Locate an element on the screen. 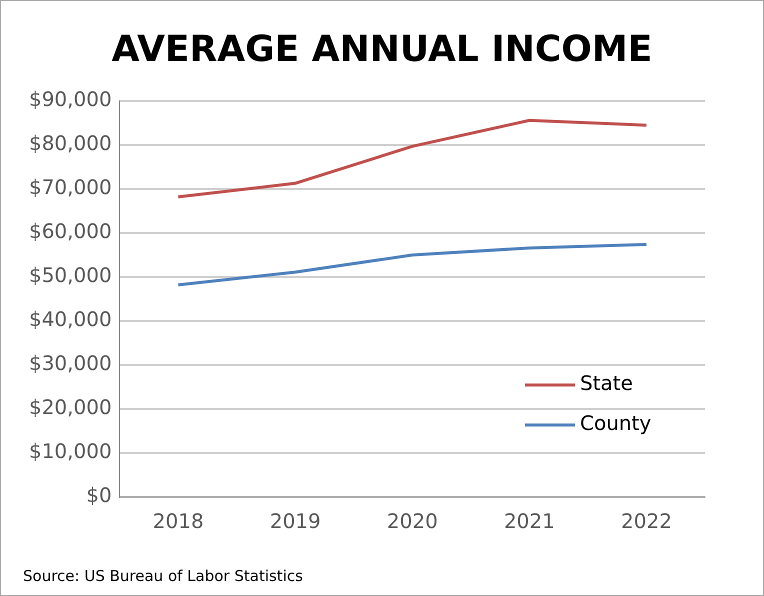 Image resolution: width=764 pixels, height=596 pixels. y-tick-label: $30,000 is located at coordinates (70, 363).